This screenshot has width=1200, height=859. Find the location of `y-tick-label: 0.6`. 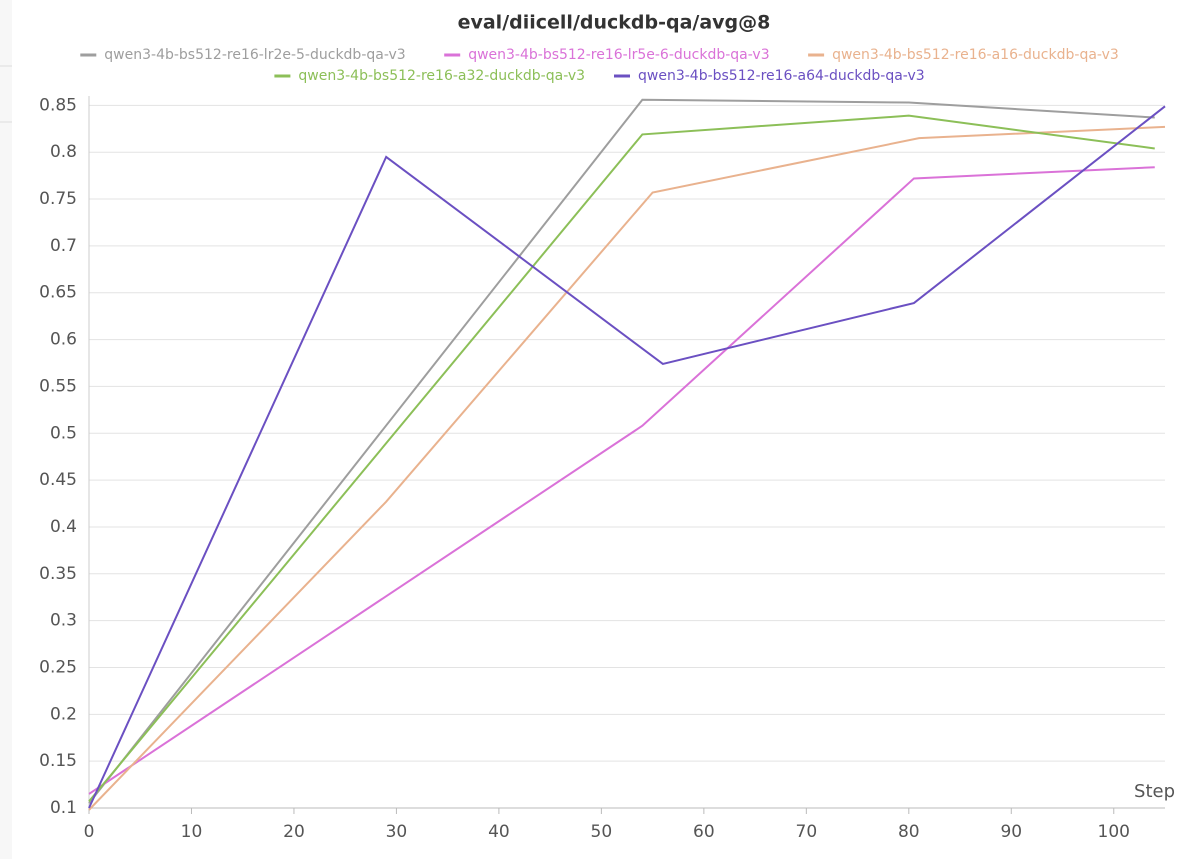

y-tick-label: 0.6 is located at coordinates (63, 340).